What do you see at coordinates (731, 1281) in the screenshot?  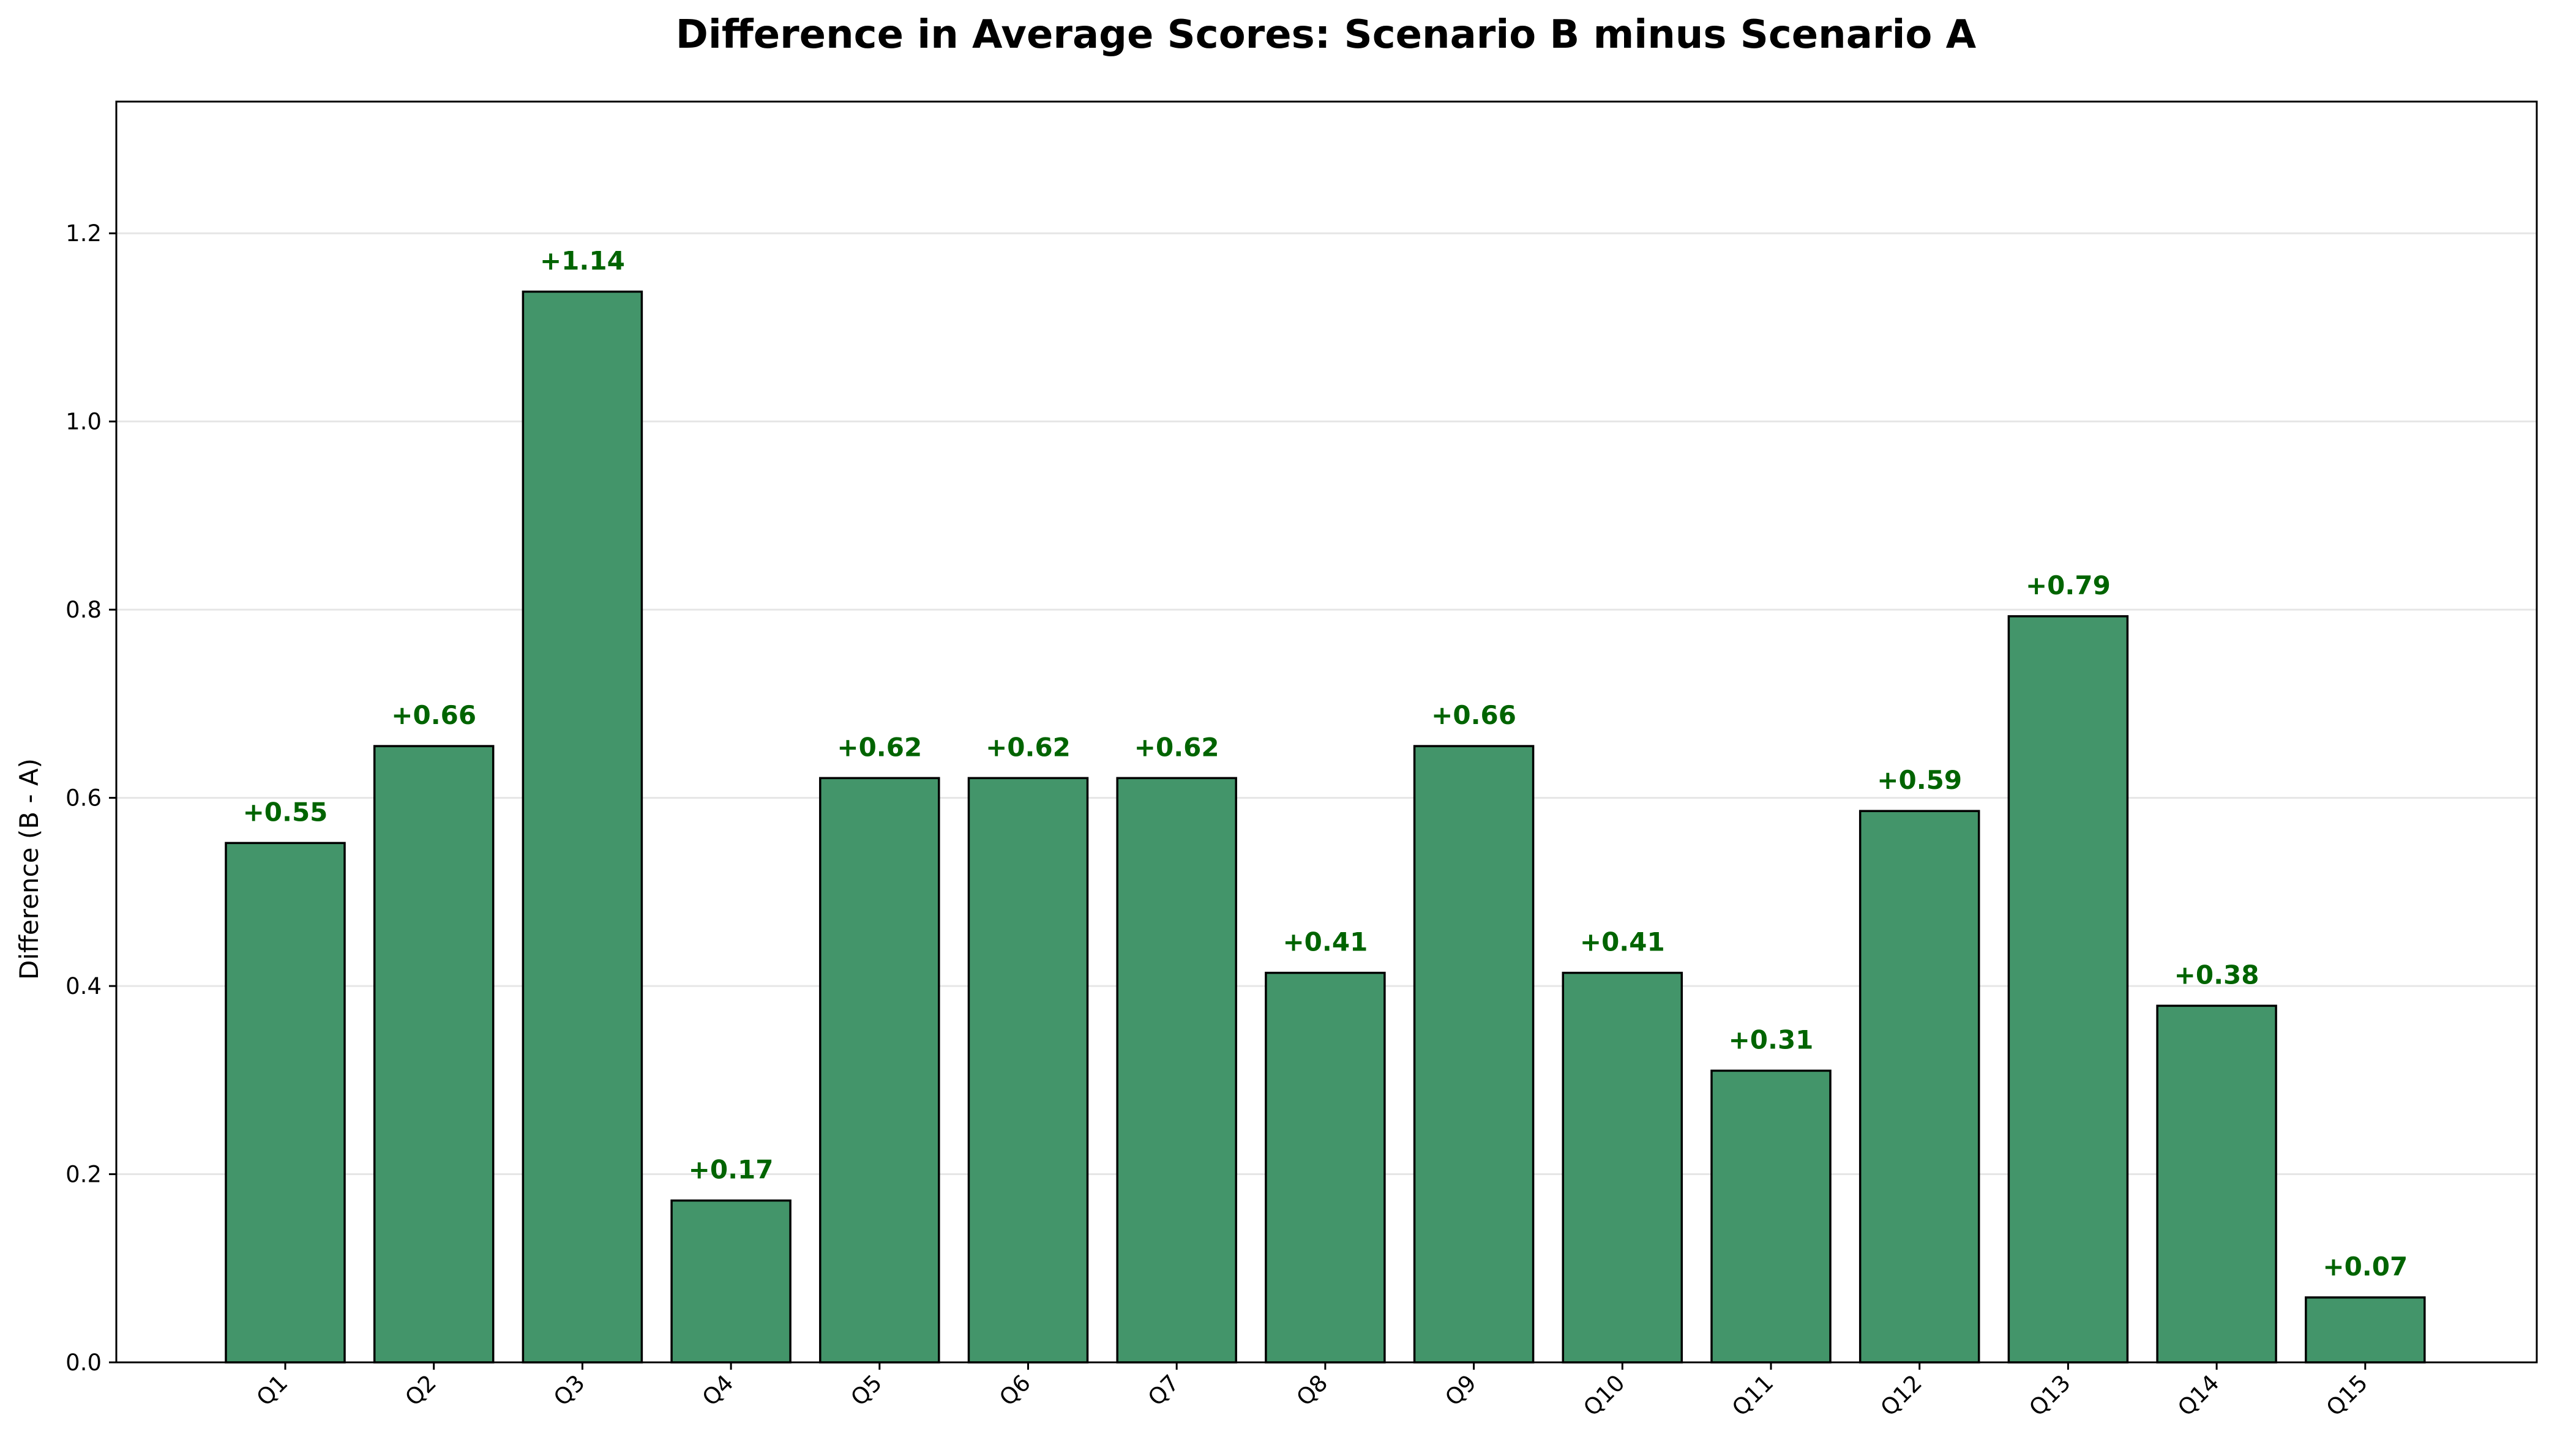 I see `bar-q4` at bounding box center [731, 1281].